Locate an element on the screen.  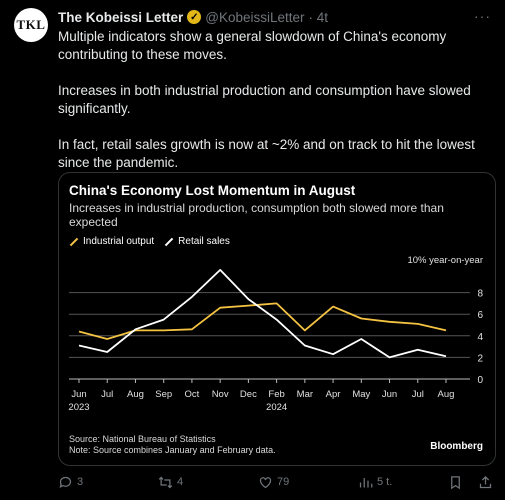
y-tick-label: 0 is located at coordinates (480, 380).